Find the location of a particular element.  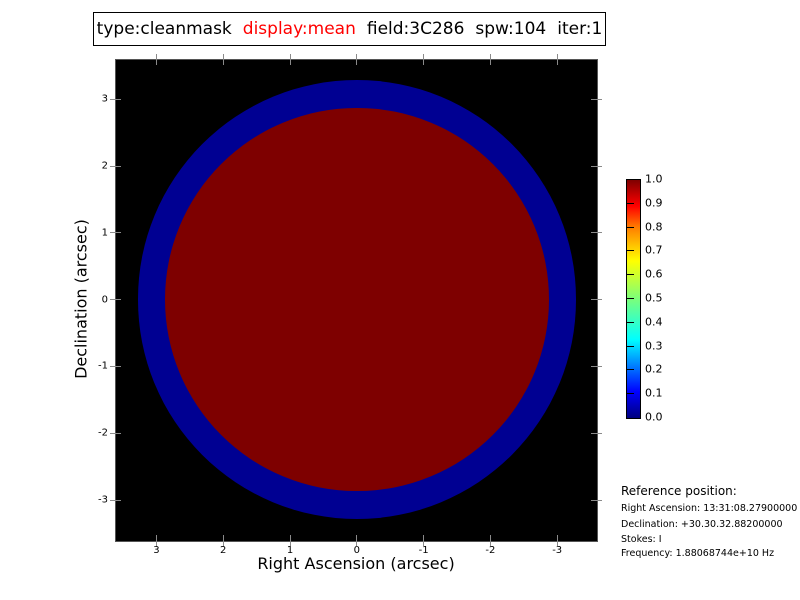

reference-right-ascension: Right Ascension: 13:31:08.27900000 is located at coordinates (709, 508).